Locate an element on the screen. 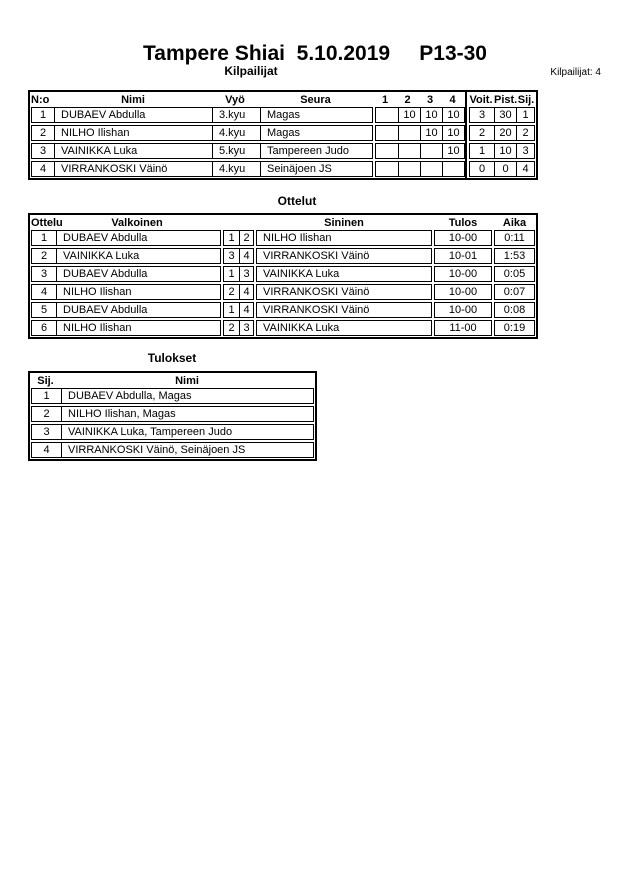 Image resolution: width=630 pixels, height=891 pixels. competitor-club: Tampereen Judo is located at coordinates (316, 151).